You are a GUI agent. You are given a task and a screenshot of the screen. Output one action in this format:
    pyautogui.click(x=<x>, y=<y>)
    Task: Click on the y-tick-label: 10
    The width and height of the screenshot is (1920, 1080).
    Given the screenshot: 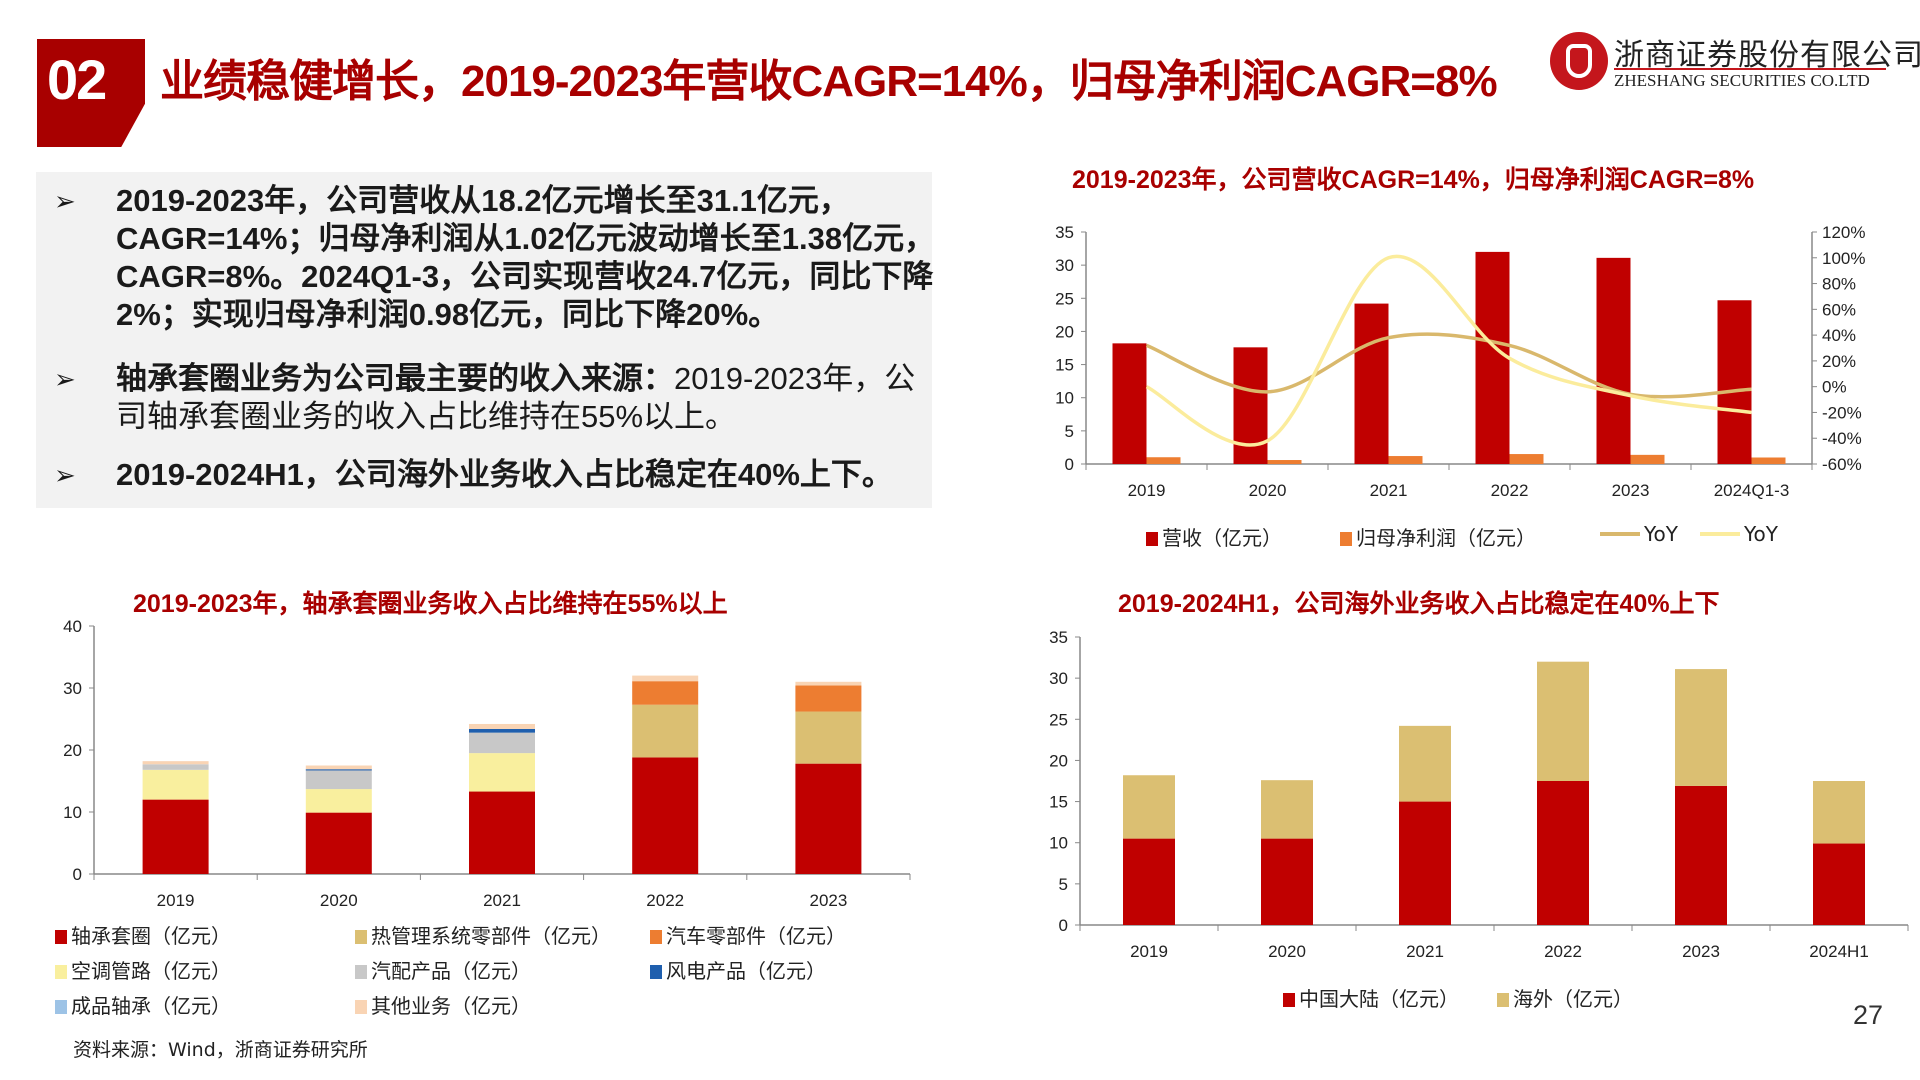 What is the action you would take?
    pyautogui.click(x=72, y=812)
    